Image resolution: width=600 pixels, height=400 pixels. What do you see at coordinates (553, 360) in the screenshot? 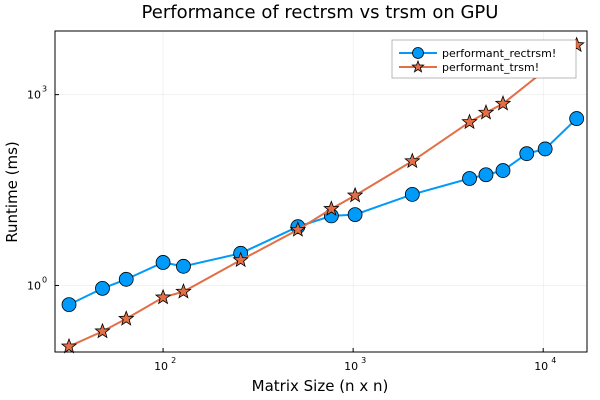
I see `x-tick-exponent: 4` at bounding box center [553, 360].